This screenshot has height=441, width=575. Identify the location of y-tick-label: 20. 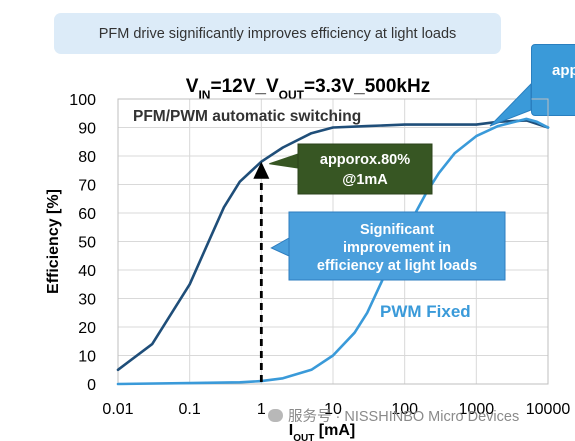
(87, 328).